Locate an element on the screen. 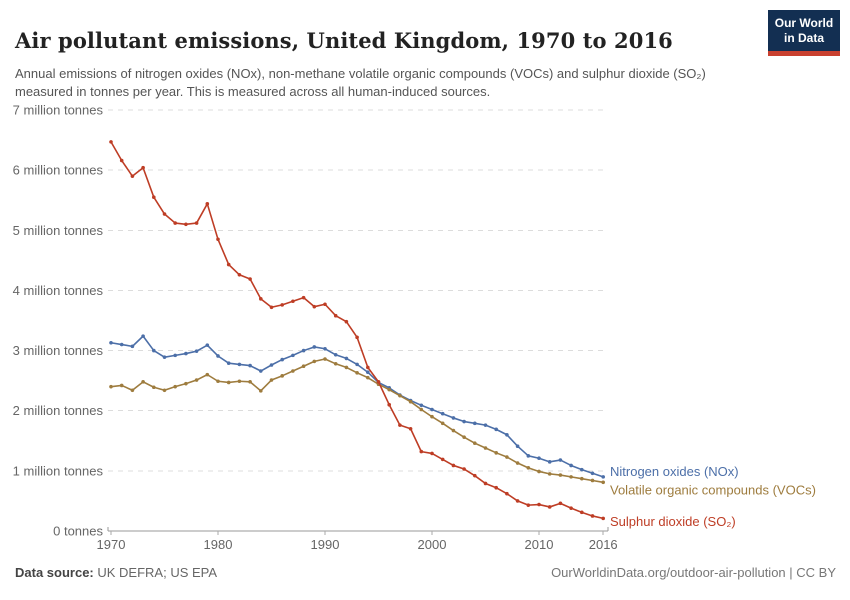 This screenshot has width=850, height=600. series-end-label-1: Volatile organic compounds (VOCs) is located at coordinates (713, 489).